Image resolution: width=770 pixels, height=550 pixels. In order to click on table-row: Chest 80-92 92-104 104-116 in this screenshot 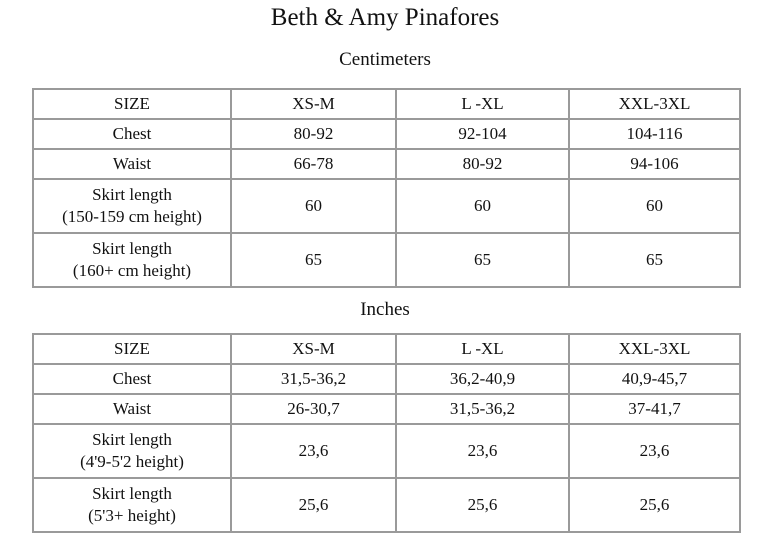, I will do `click(386, 134)`.